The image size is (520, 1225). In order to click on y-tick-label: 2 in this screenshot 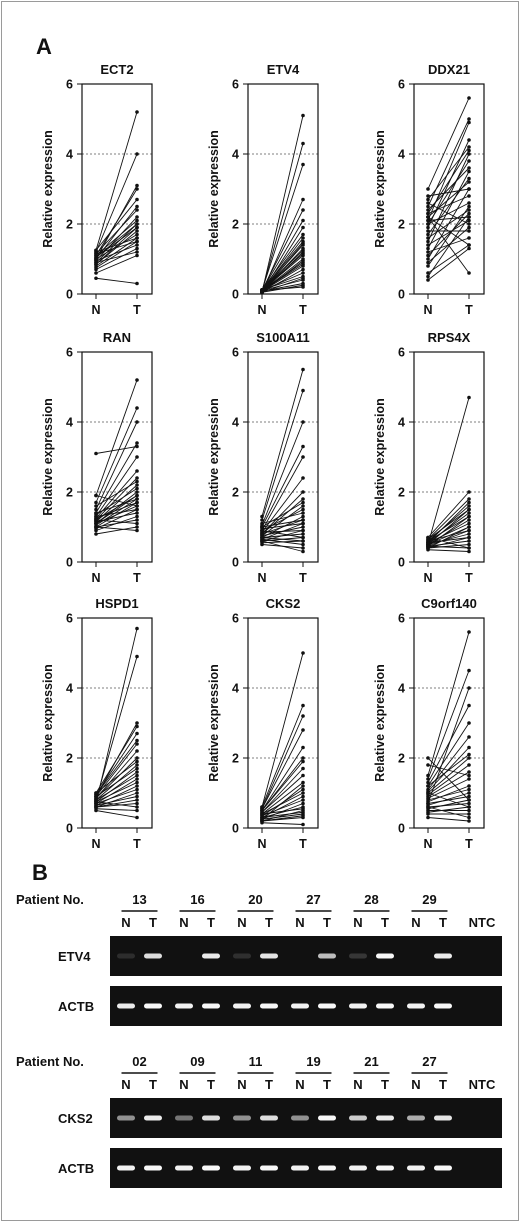, I will do `click(401, 225)`.